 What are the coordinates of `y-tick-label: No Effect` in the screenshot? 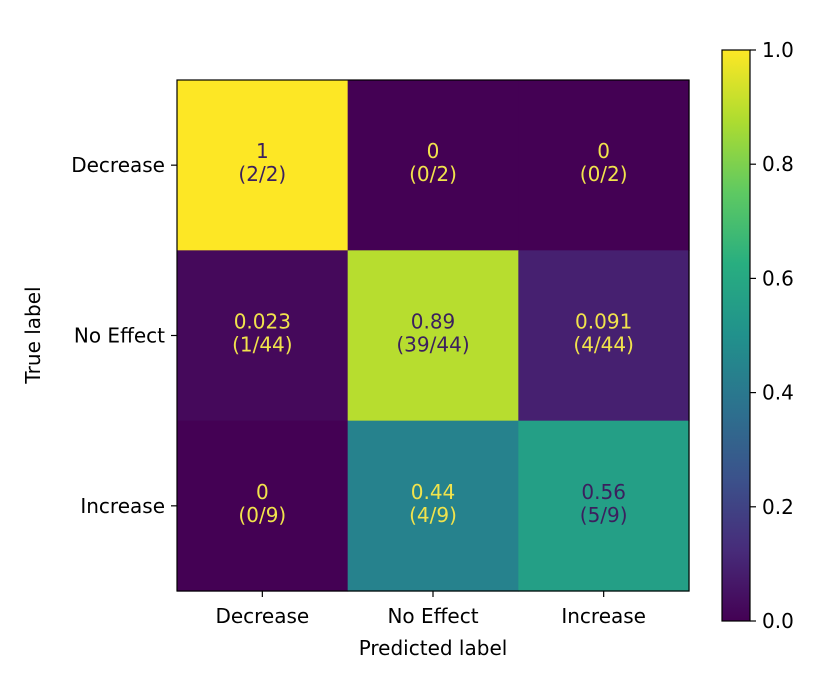 It's located at (119, 336).